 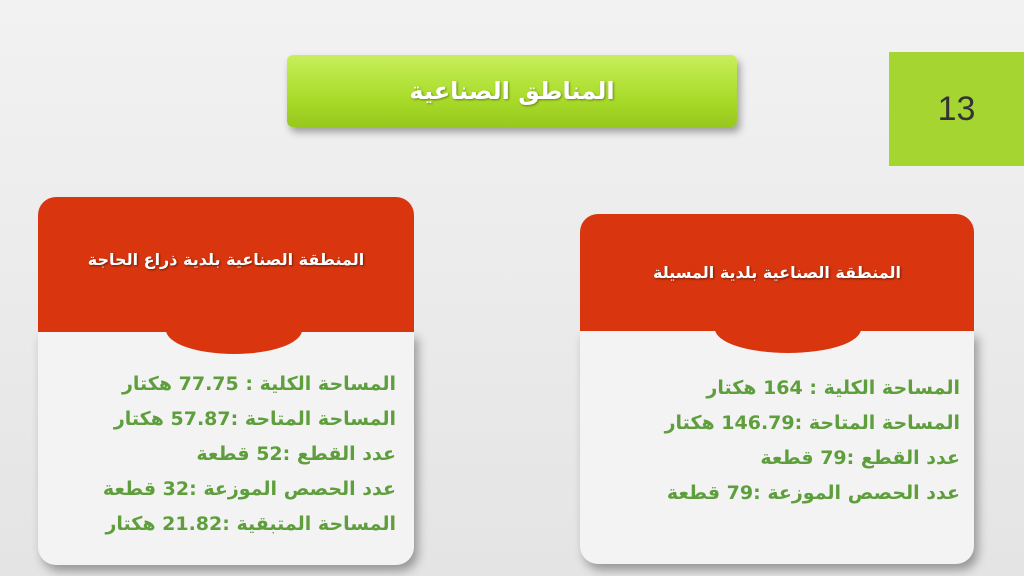 I want to click on card-heading: المنطقة الصناعية بلدية ذراع الحاجة, so click(x=226, y=259).